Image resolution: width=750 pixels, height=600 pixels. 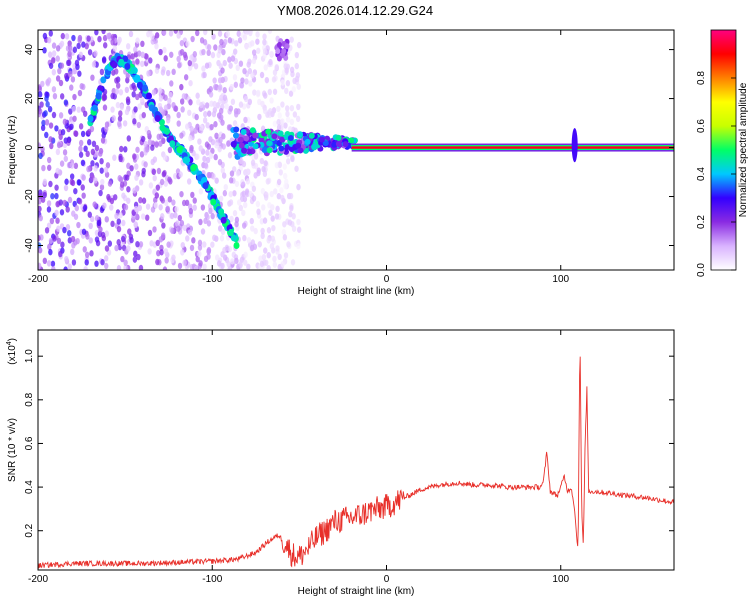 What do you see at coordinates (355, 10) in the screenshot?
I see `chart-title: YM08.2026.014.12.29.G24` at bounding box center [355, 10].